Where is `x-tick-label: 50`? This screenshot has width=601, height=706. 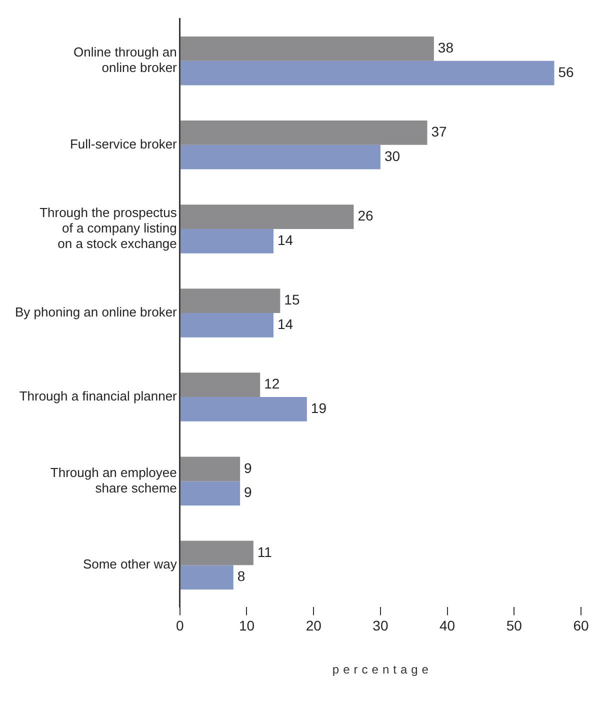 x-tick-label: 50 is located at coordinates (514, 625).